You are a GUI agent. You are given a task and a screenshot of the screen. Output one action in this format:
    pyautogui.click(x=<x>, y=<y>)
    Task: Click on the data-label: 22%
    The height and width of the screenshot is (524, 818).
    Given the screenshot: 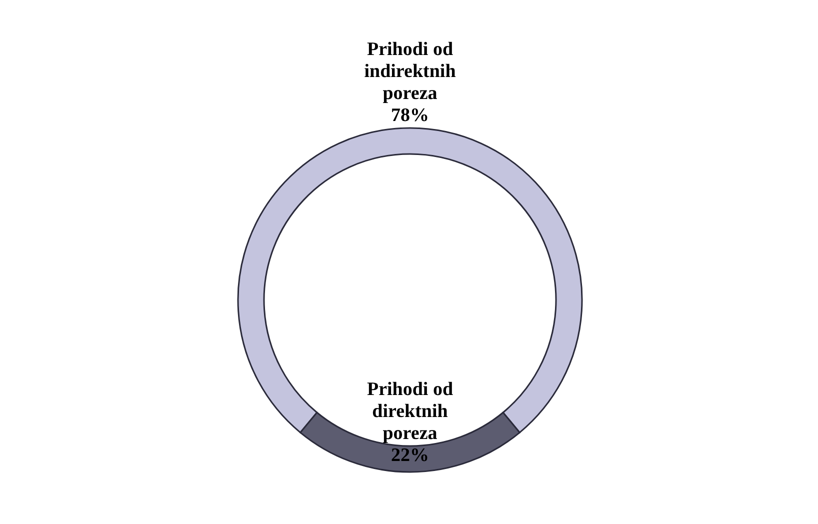 What is the action you would take?
    pyautogui.click(x=410, y=455)
    